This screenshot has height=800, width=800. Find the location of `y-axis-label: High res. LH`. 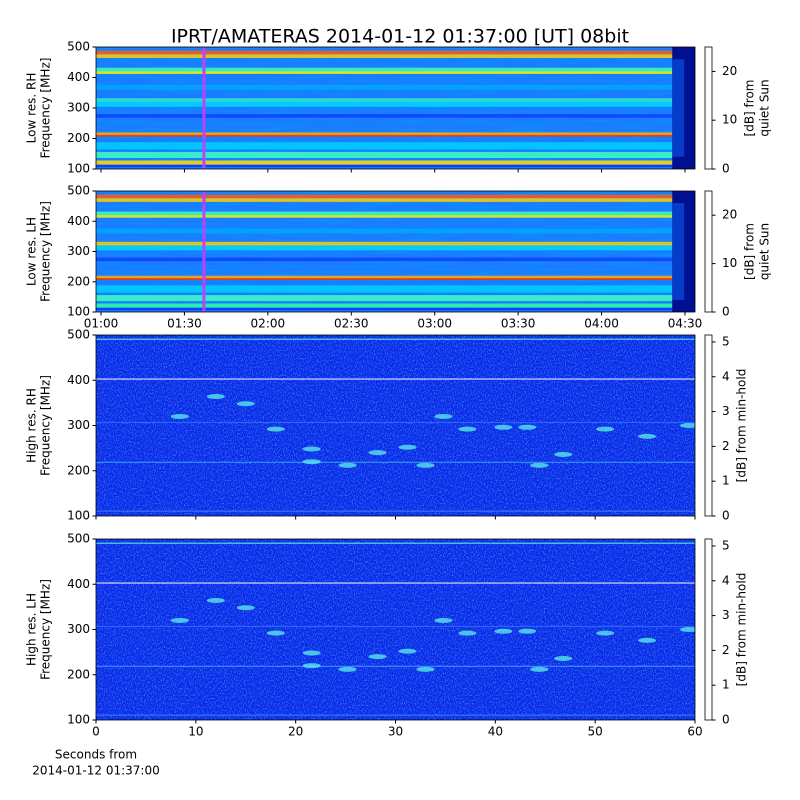

y-axis-label: High res. LH is located at coordinates (32, 629).